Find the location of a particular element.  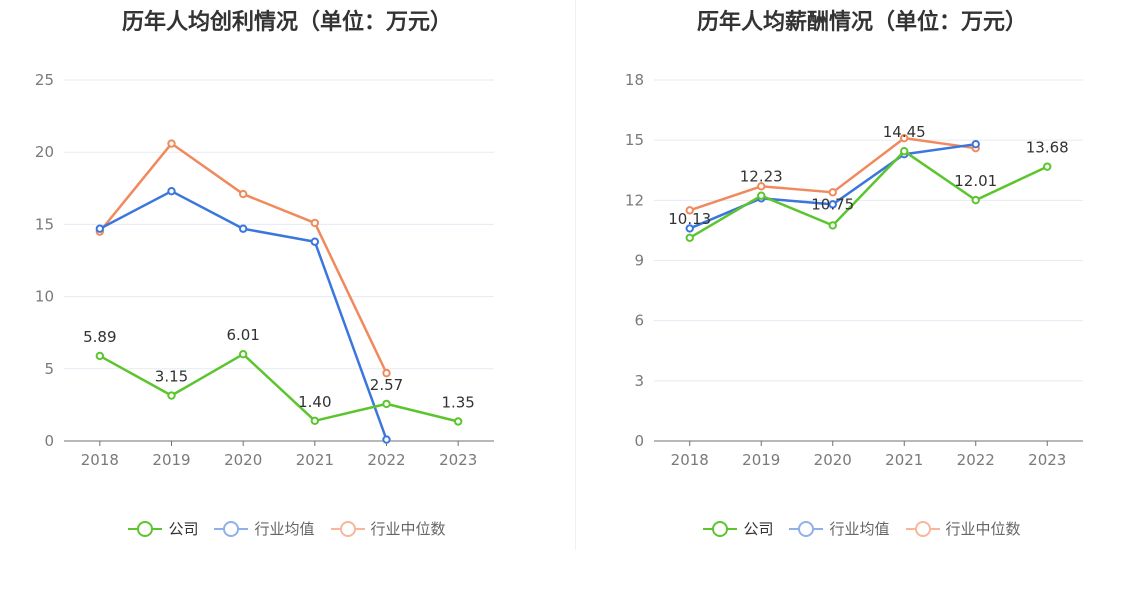

y-tick-label: 20 is located at coordinates (44, 152).